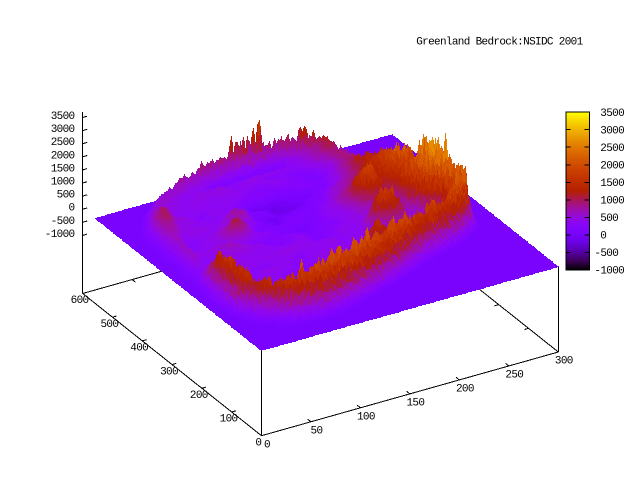  Describe the element at coordinates (139, 349) in the screenshot. I see `svg-text: 400` at that location.